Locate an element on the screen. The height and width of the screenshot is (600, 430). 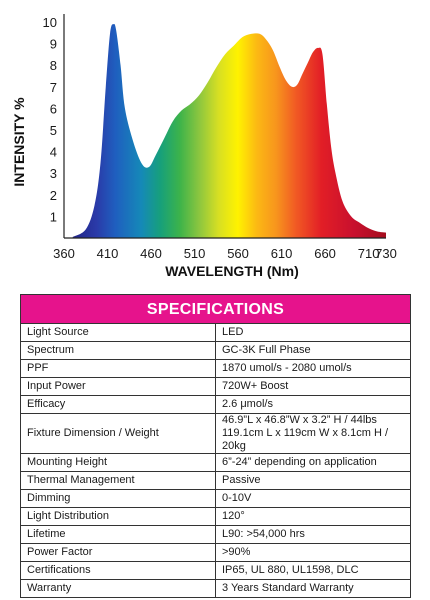
x-tick-label: 560 is located at coordinates (238, 253).